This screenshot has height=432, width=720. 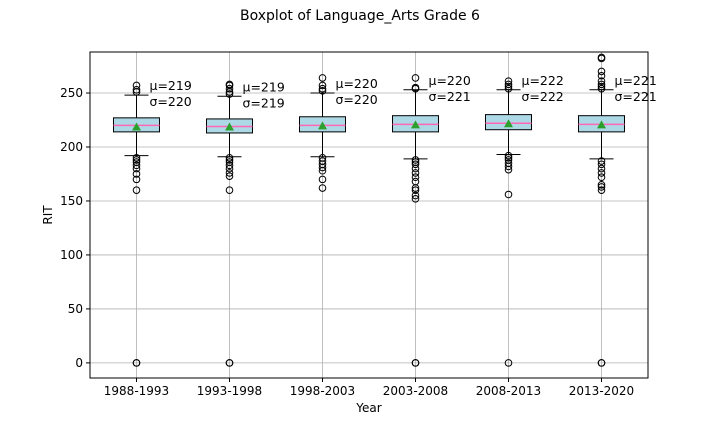 What do you see at coordinates (415, 391) in the screenshot?
I see `x-tick-label: 2003-2008` at bounding box center [415, 391].